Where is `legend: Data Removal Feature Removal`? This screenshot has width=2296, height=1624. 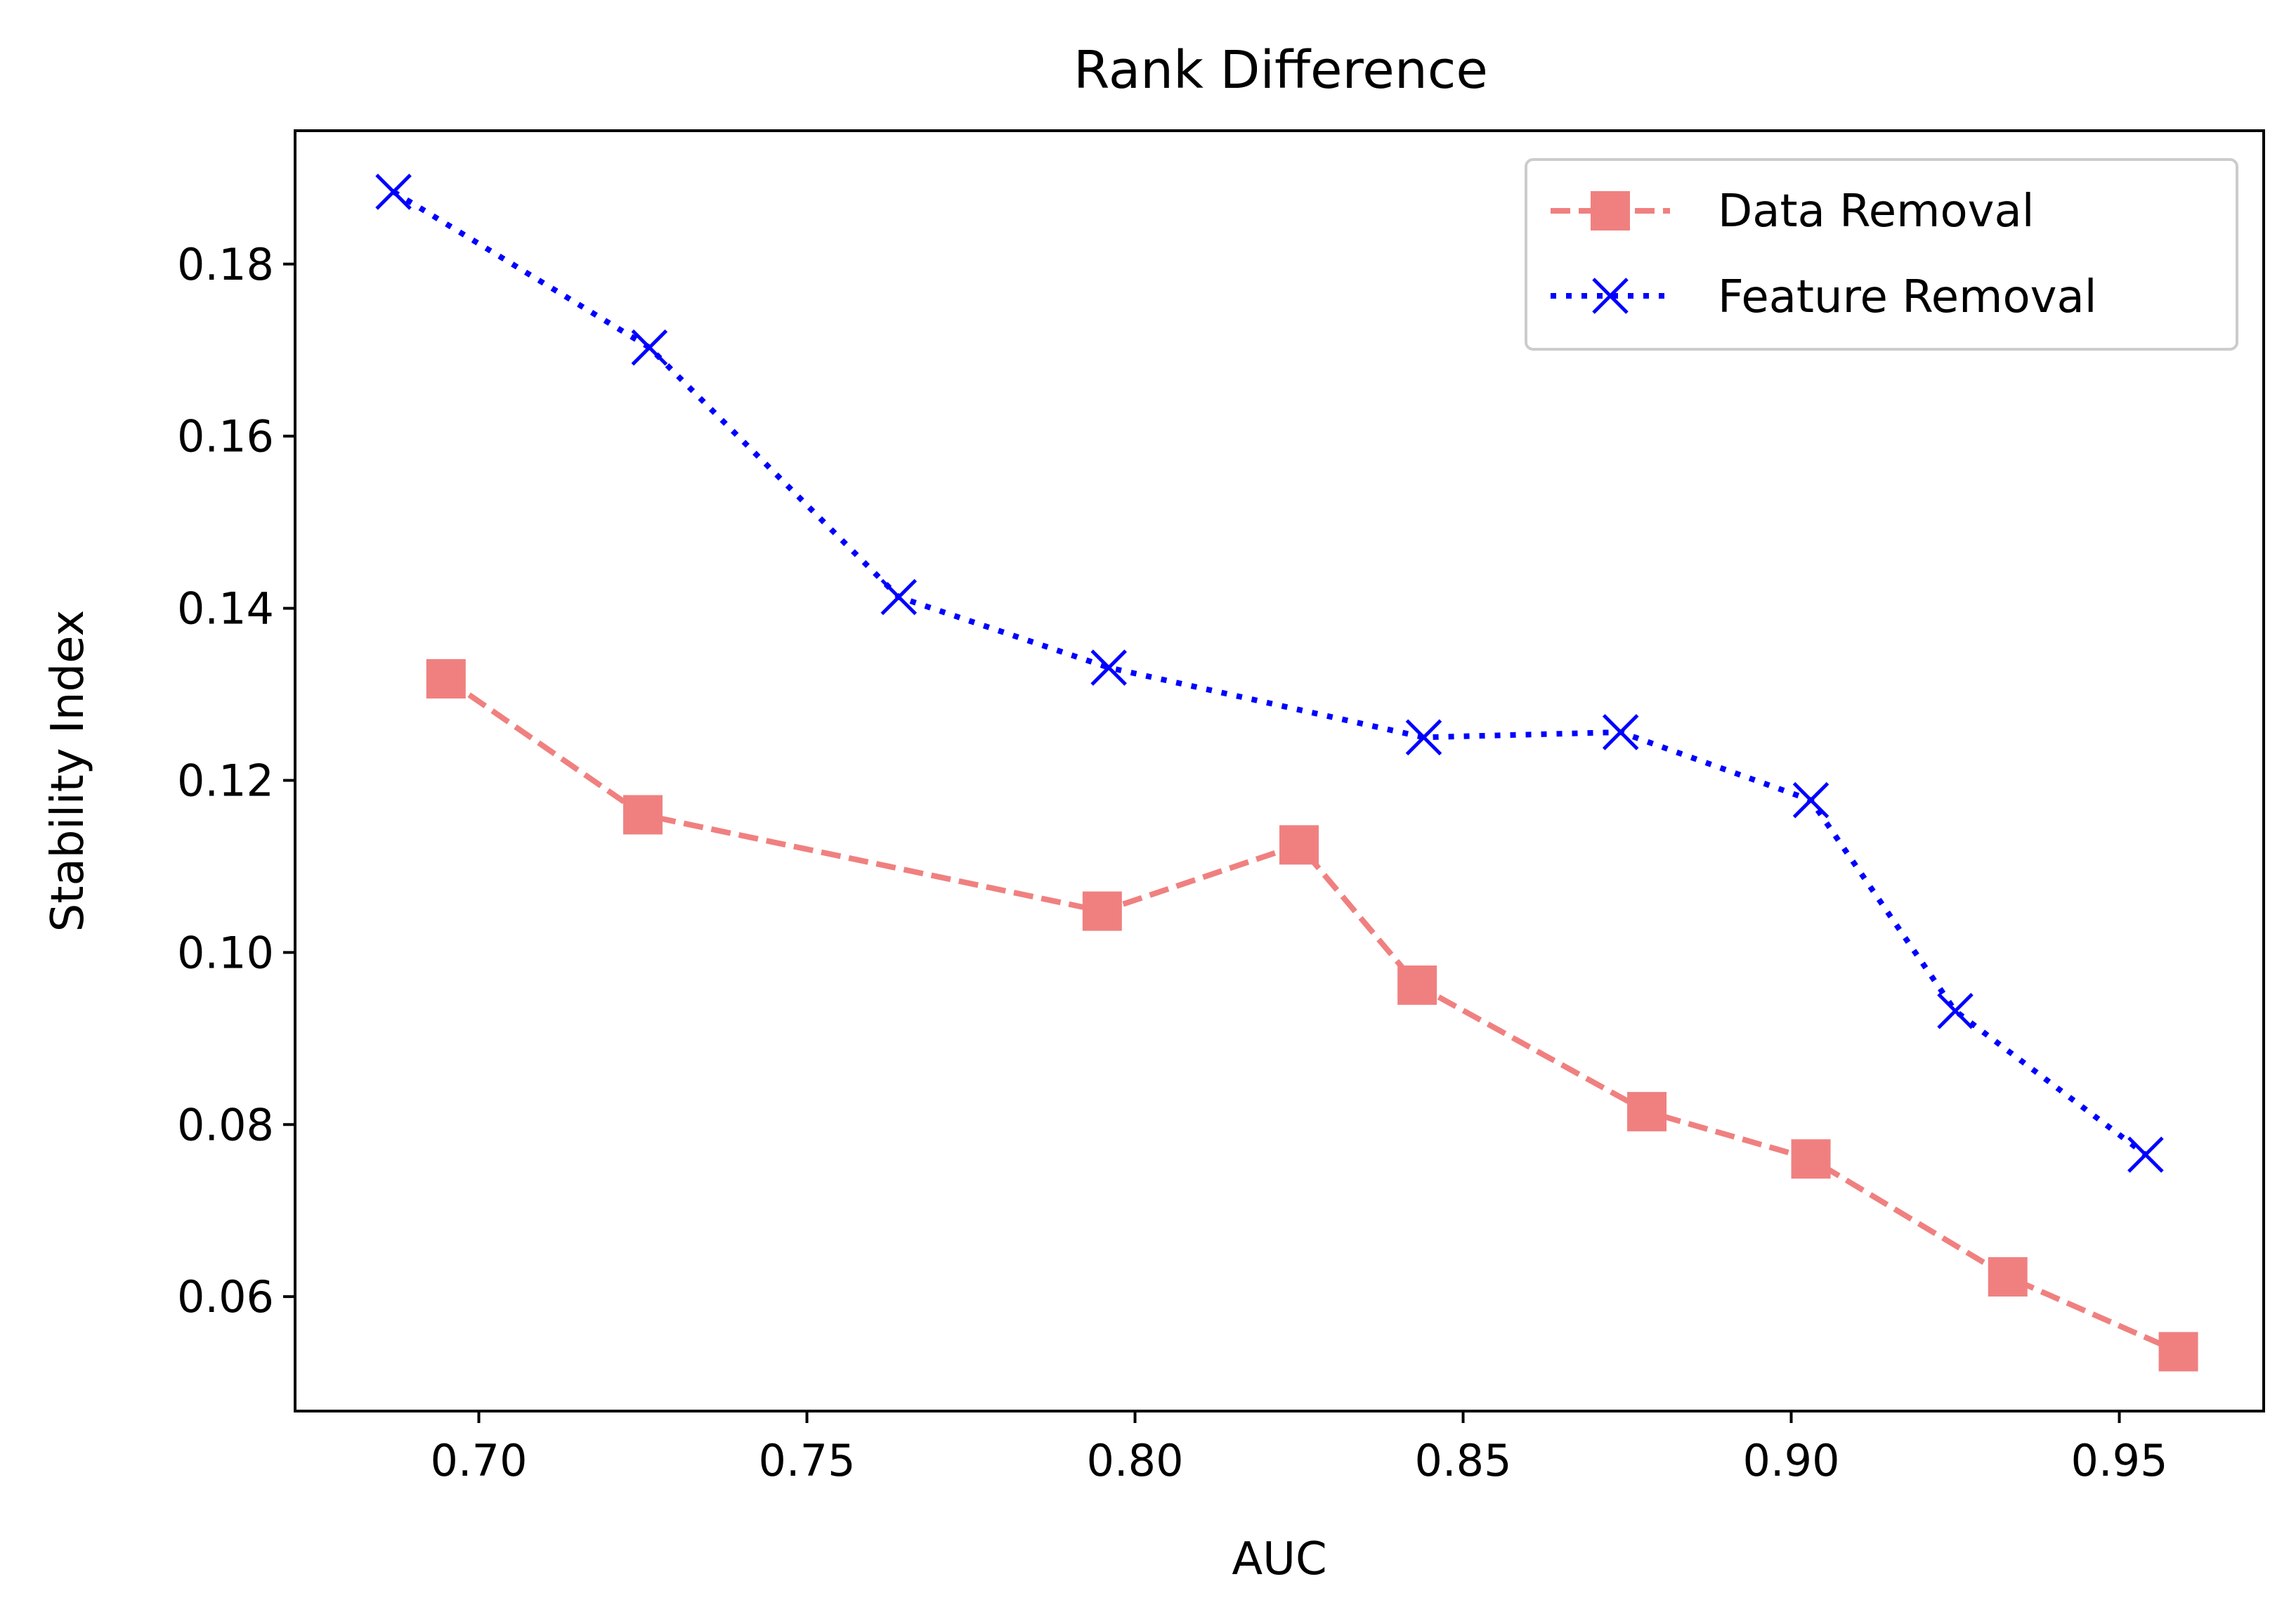
legend: Data Removal Feature Removal is located at coordinates (1881, 254).